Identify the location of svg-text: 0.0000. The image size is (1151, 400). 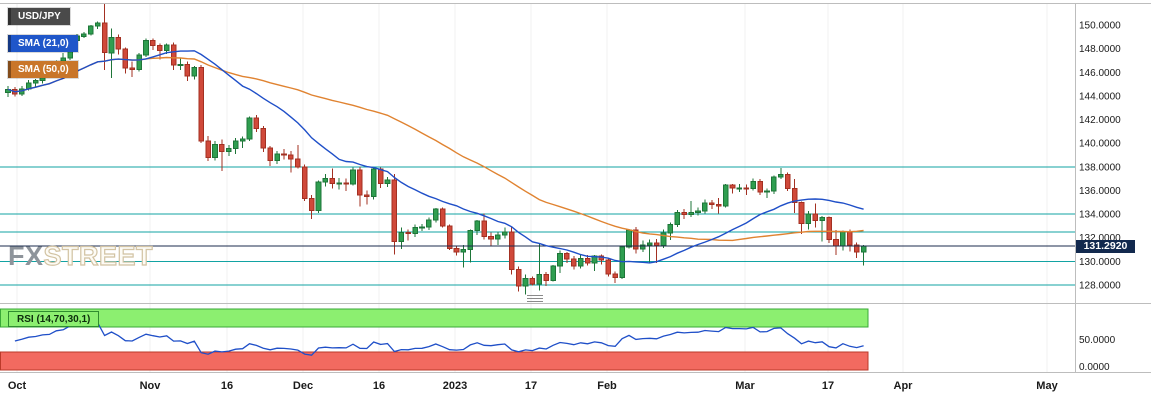
(1094, 367).